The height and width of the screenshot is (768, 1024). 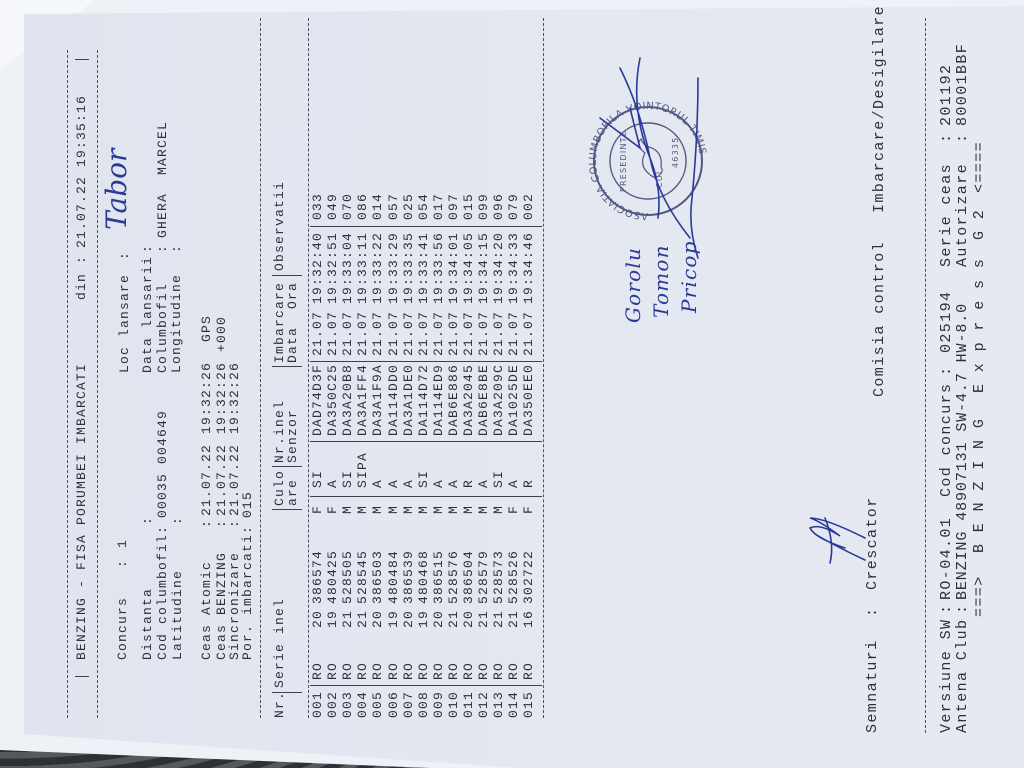 I want to click on th-culoare-2: are, so click(x=292, y=492).